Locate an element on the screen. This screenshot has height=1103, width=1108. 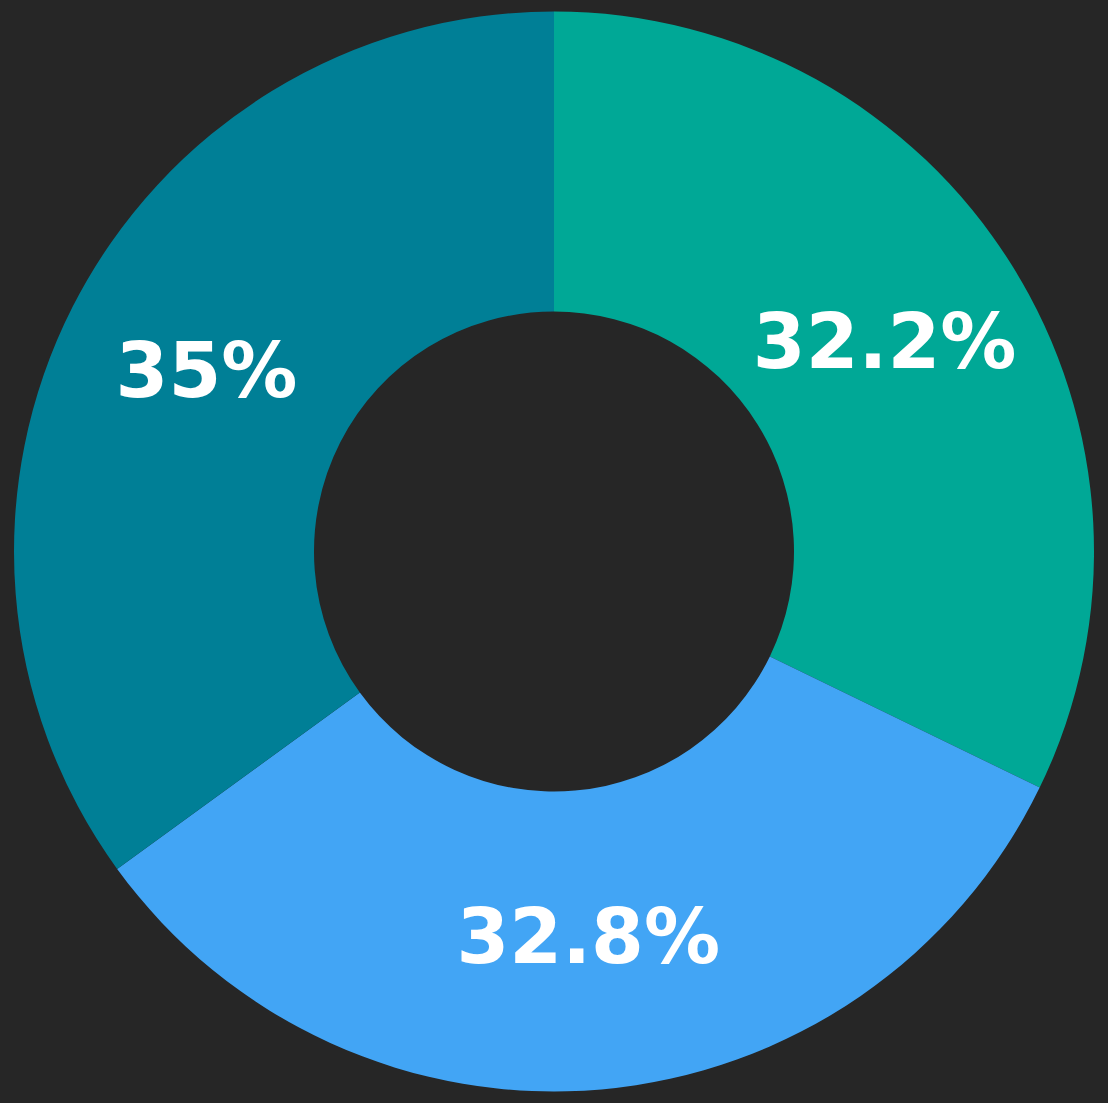
data-label: 32.2% is located at coordinates (884, 341).